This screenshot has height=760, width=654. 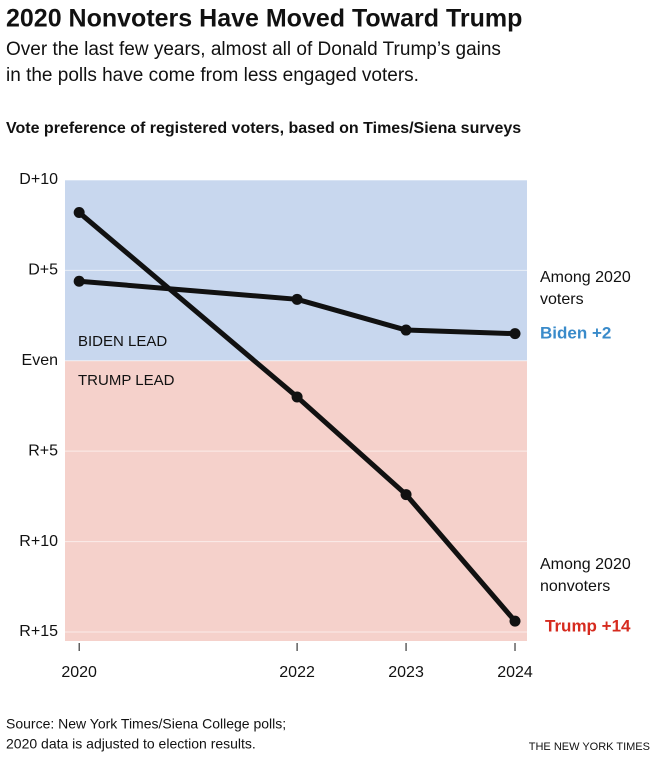 What do you see at coordinates (79, 672) in the screenshot?
I see `x-tick-label: 2020` at bounding box center [79, 672].